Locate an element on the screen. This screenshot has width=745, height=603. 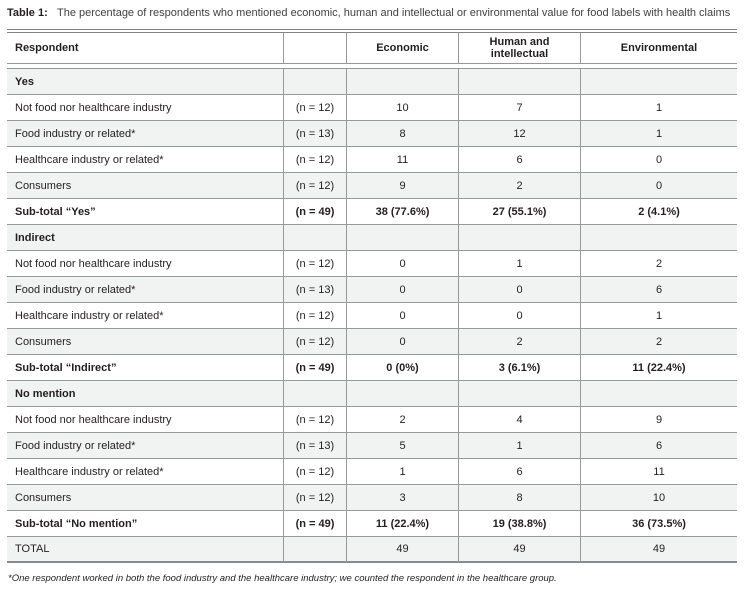
row-label: Sub-total “No mention” is located at coordinates (145, 524).